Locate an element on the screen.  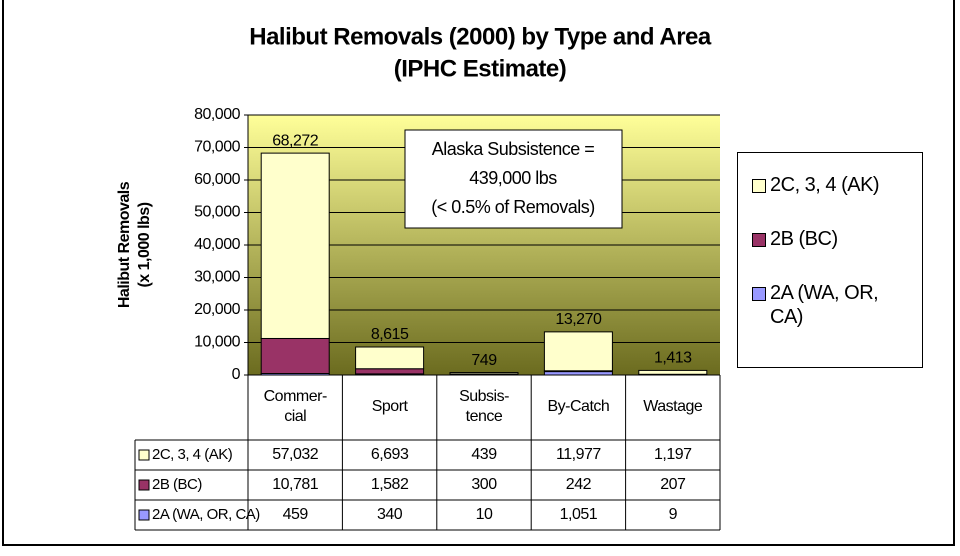
legend-item: 2B (BC) is located at coordinates (834, 239).